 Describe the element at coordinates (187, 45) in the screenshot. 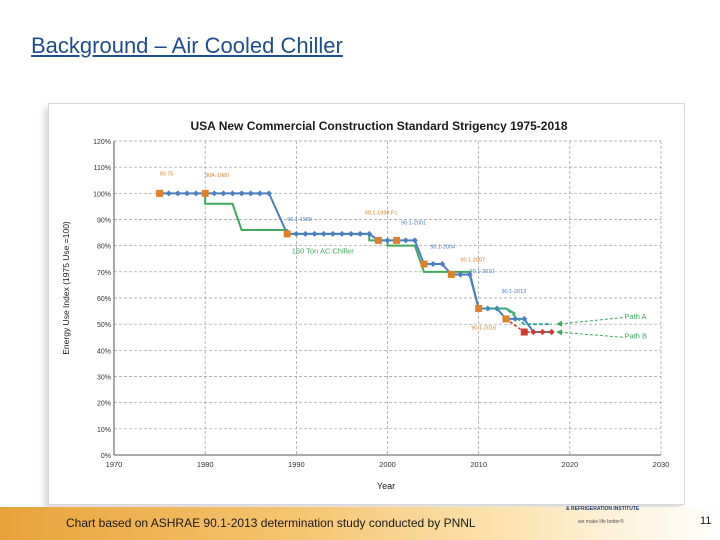

I see `slide-title: Background – Air Cooled Chiller` at that location.